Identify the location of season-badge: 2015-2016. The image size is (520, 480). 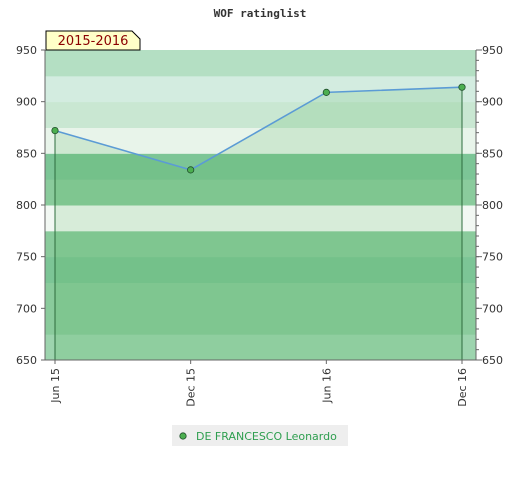
(93, 40).